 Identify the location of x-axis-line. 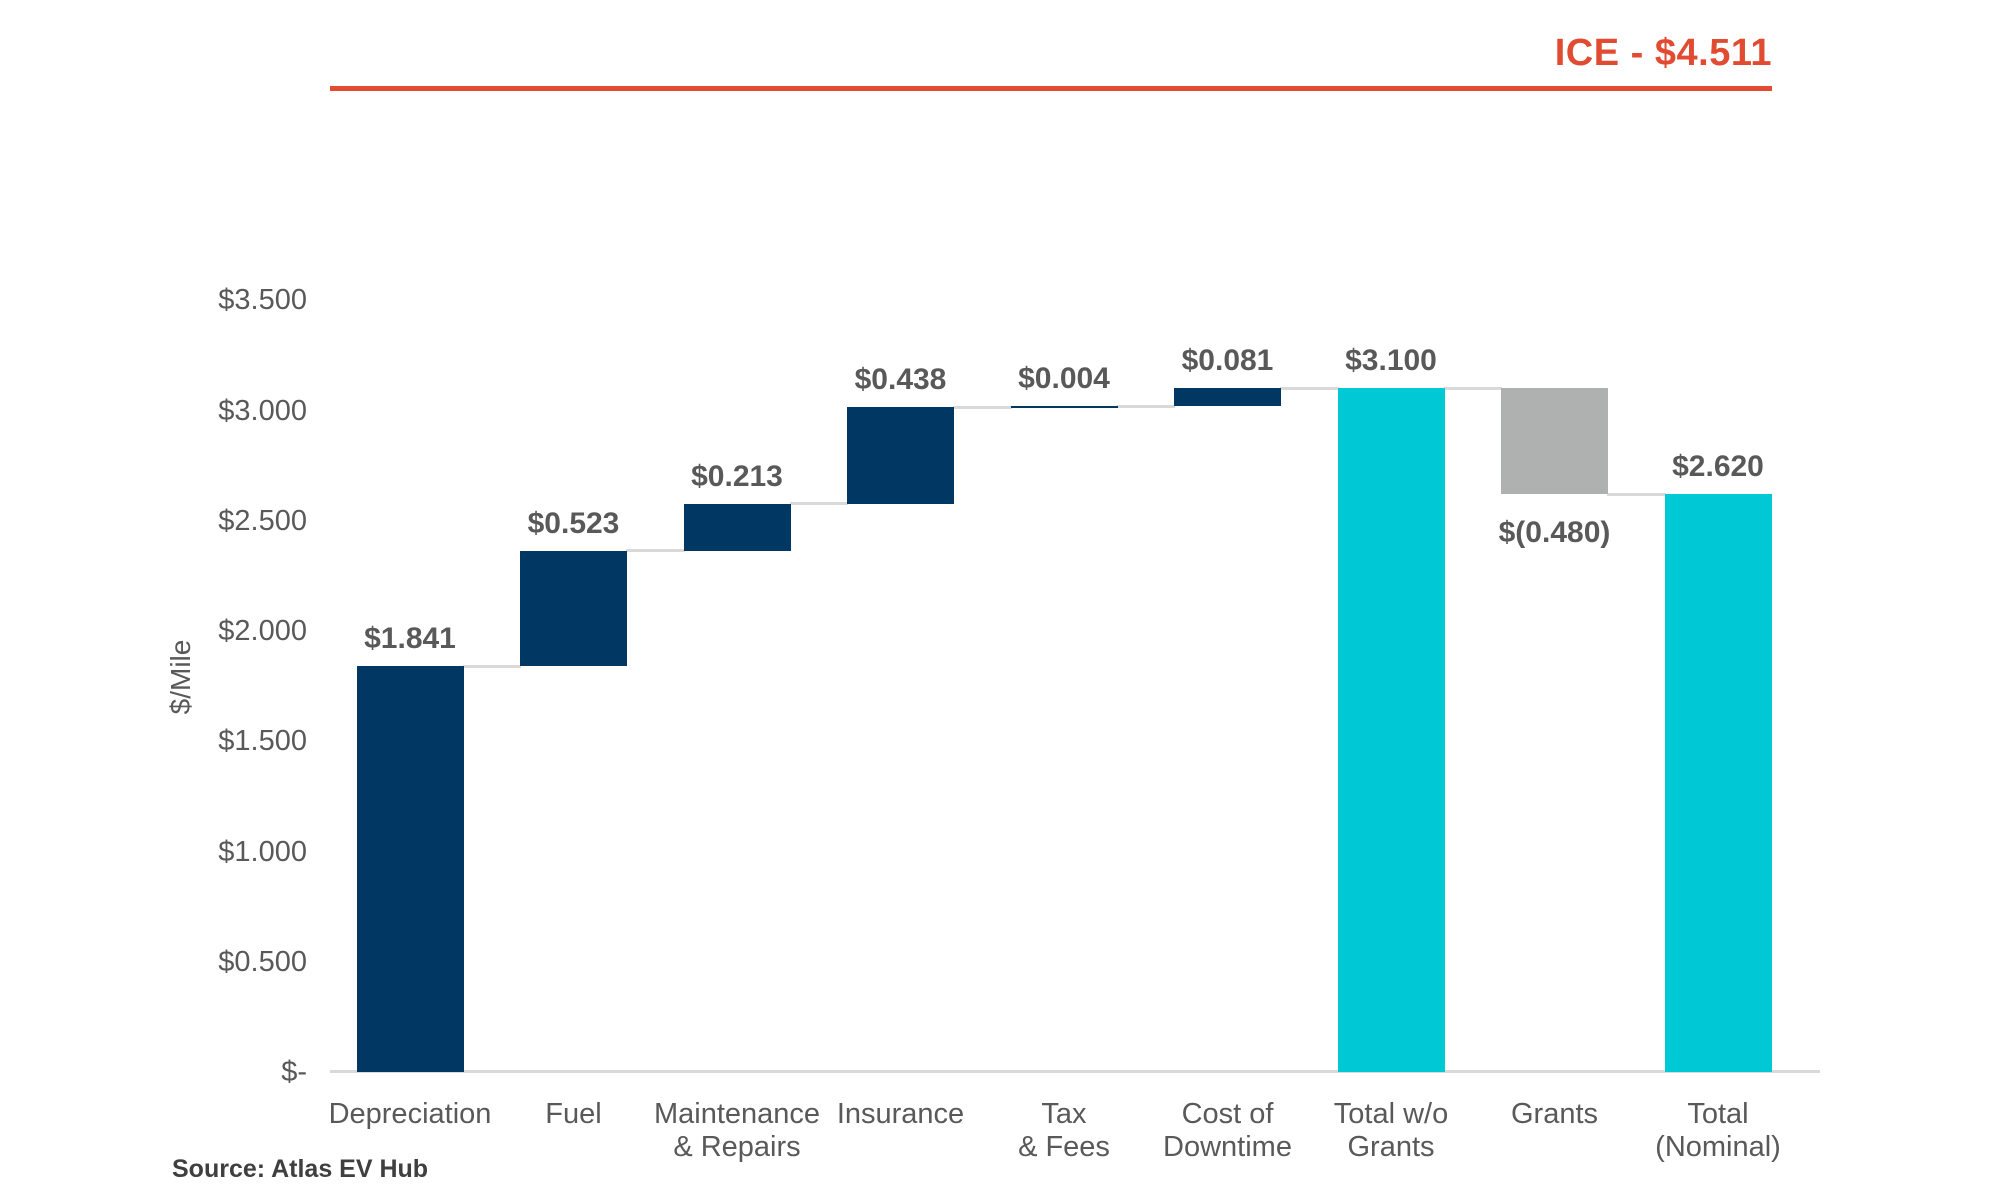
(1075, 1071).